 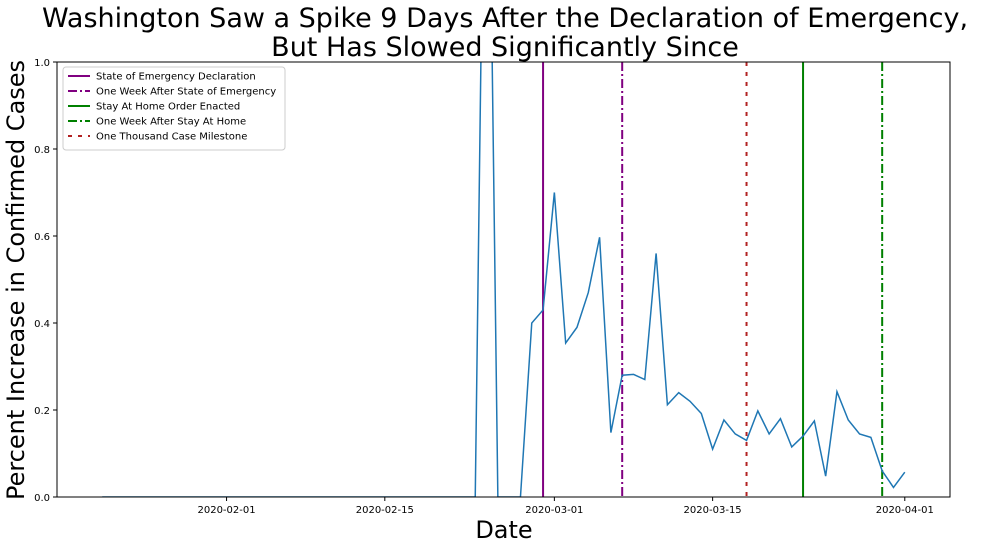 I want to click on y-axis-label: Percent Increase in Confirmed Cases, so click(x=16, y=280).